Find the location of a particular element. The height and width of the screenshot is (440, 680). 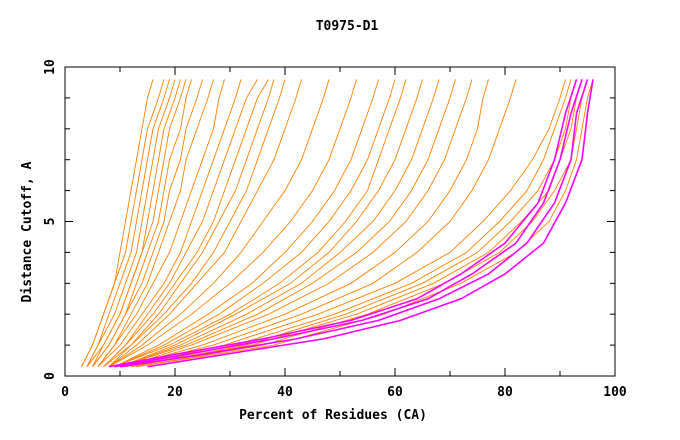

chart-title: T0975-D1 is located at coordinates (347, 26).